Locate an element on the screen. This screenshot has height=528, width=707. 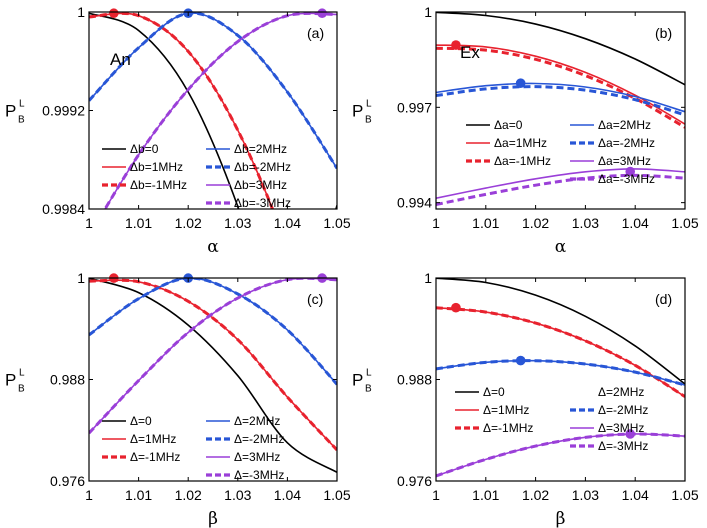
series-group is located at coordinates (560, 109).